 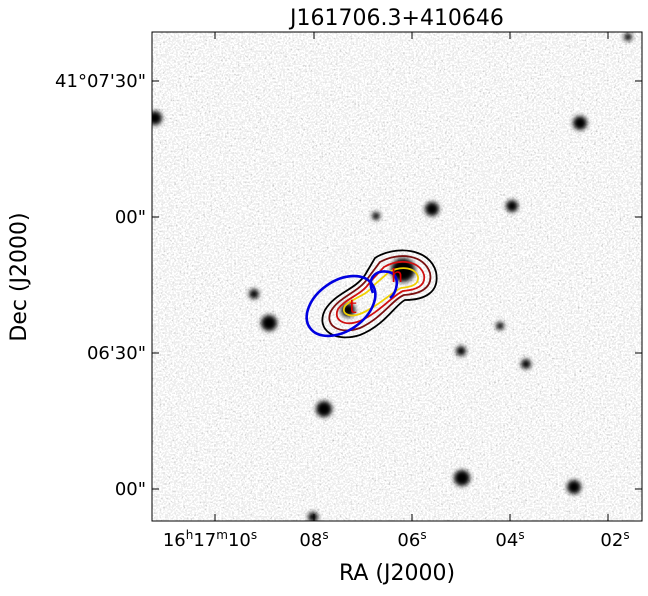 I want to click on x-tick-label: 02s, so click(x=614, y=539).